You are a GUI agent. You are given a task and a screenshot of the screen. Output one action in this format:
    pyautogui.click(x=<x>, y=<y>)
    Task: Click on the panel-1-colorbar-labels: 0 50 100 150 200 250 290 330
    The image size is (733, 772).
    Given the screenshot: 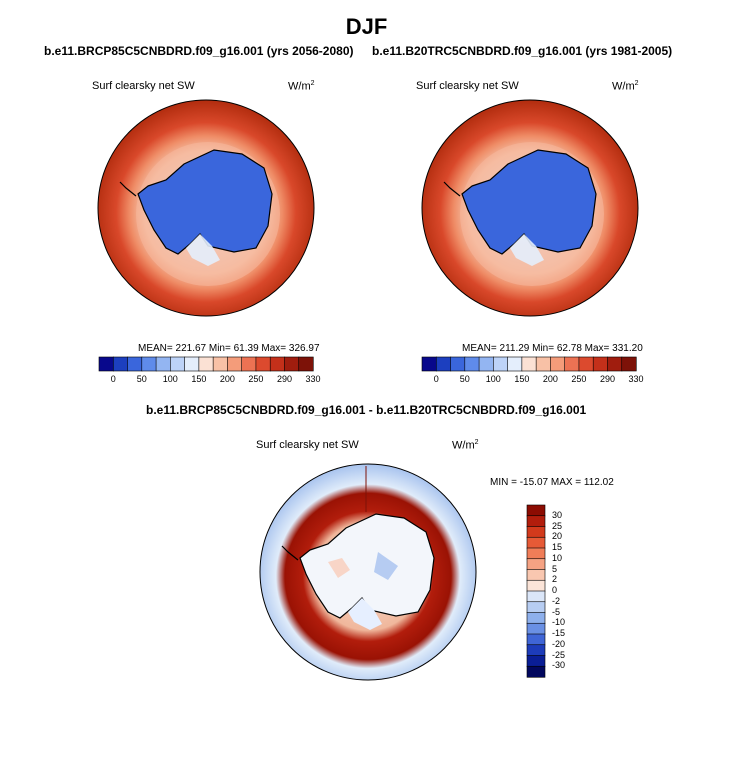 What is the action you would take?
    pyautogui.click(x=210, y=380)
    